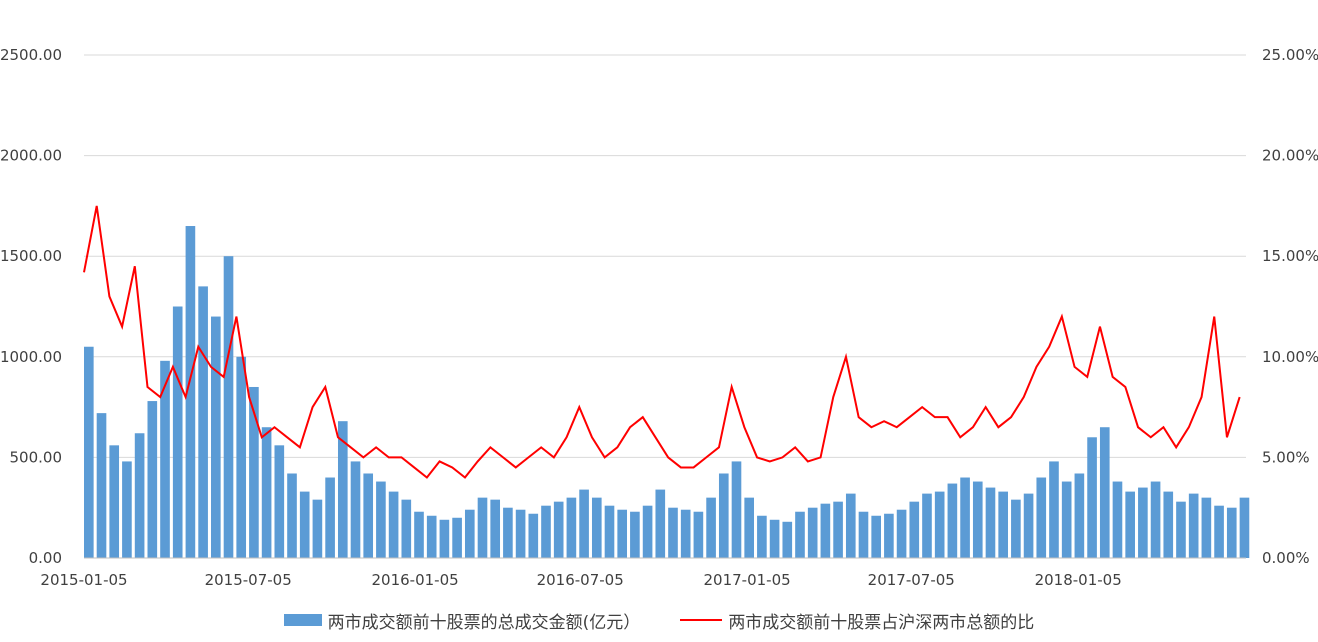 The height and width of the screenshot is (642, 1318). What do you see at coordinates (302, 620) in the screenshot?
I see `legend-bar-swatch` at bounding box center [302, 620].